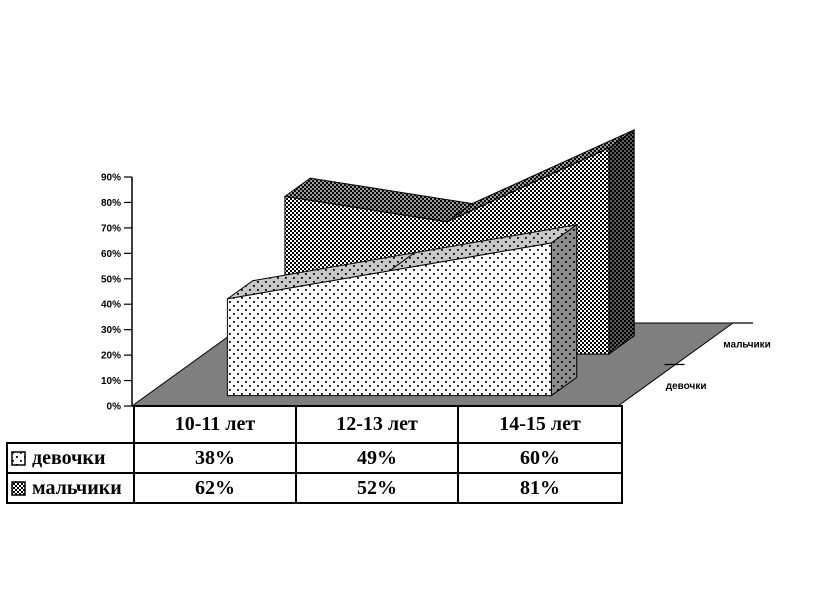 This screenshot has width=818, height=600. I want to click on y-axis-tick-label: 0%, so click(114, 407).